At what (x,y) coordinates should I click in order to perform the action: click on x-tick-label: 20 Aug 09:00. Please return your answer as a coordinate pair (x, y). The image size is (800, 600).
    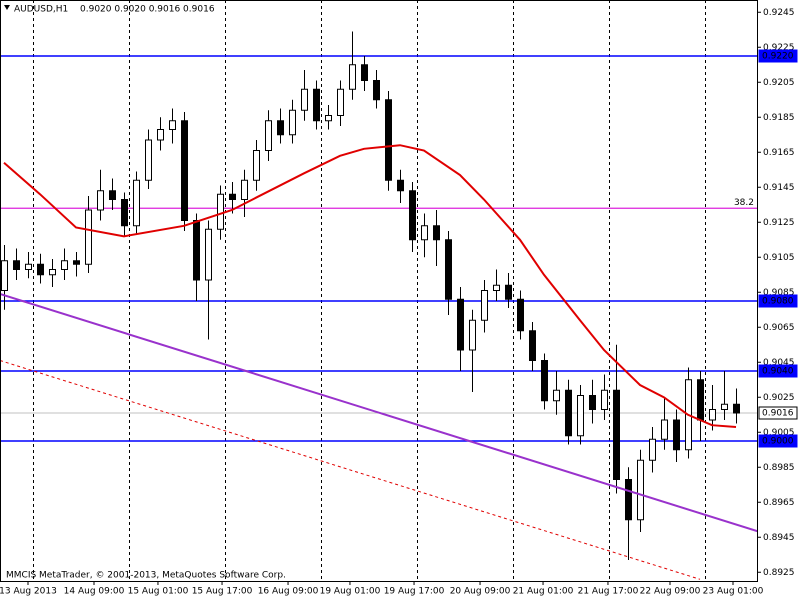
    Looking at the image, I should click on (480, 592).